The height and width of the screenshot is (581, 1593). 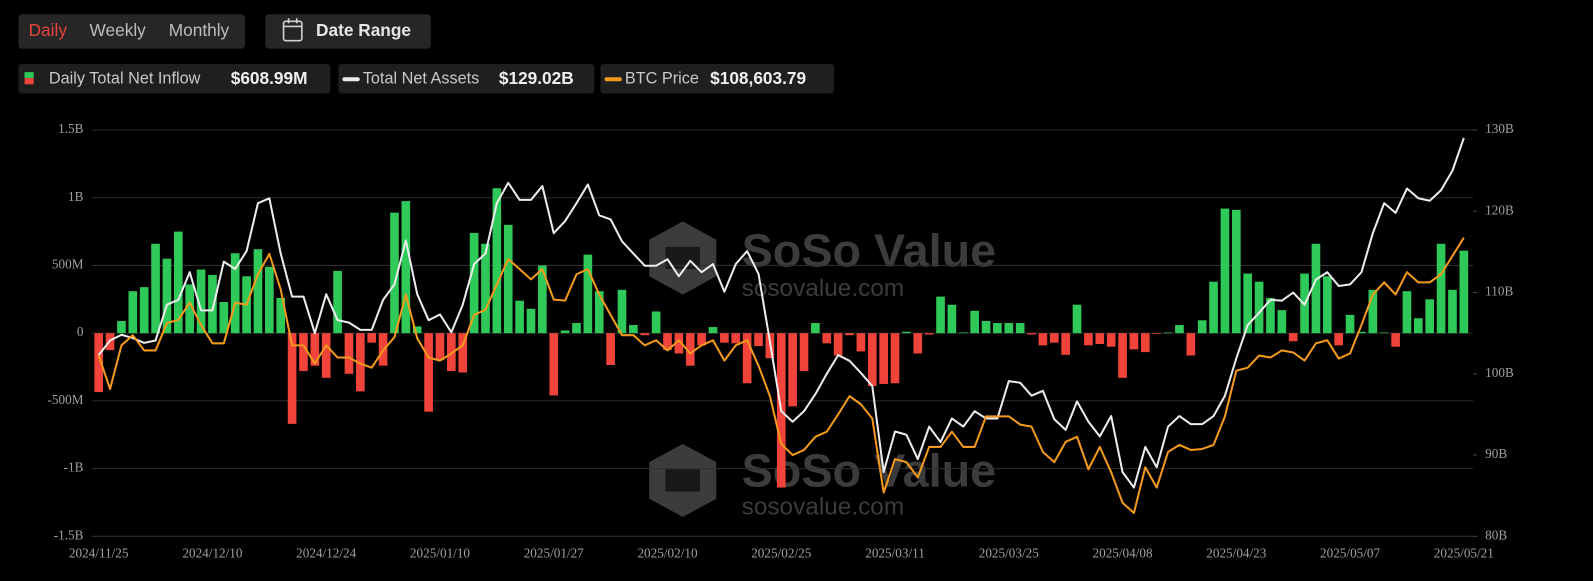 What do you see at coordinates (29, 81) in the screenshot?
I see `legend-icon` at bounding box center [29, 81].